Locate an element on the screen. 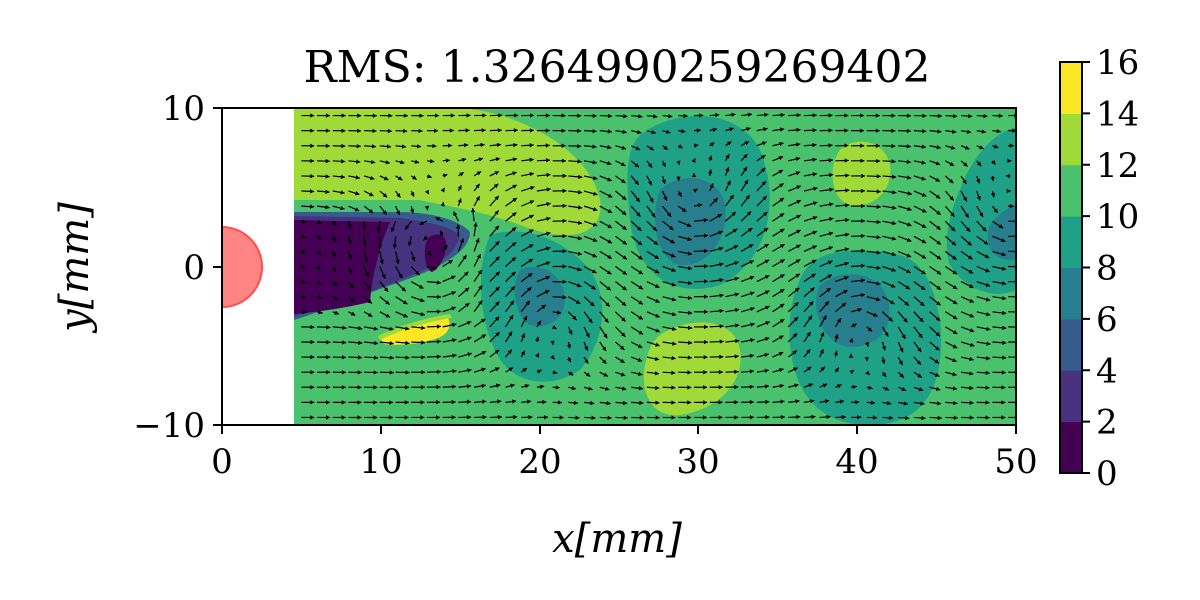 The image size is (1200, 600). contour-lower-right-lobe is located at coordinates (692, 369).